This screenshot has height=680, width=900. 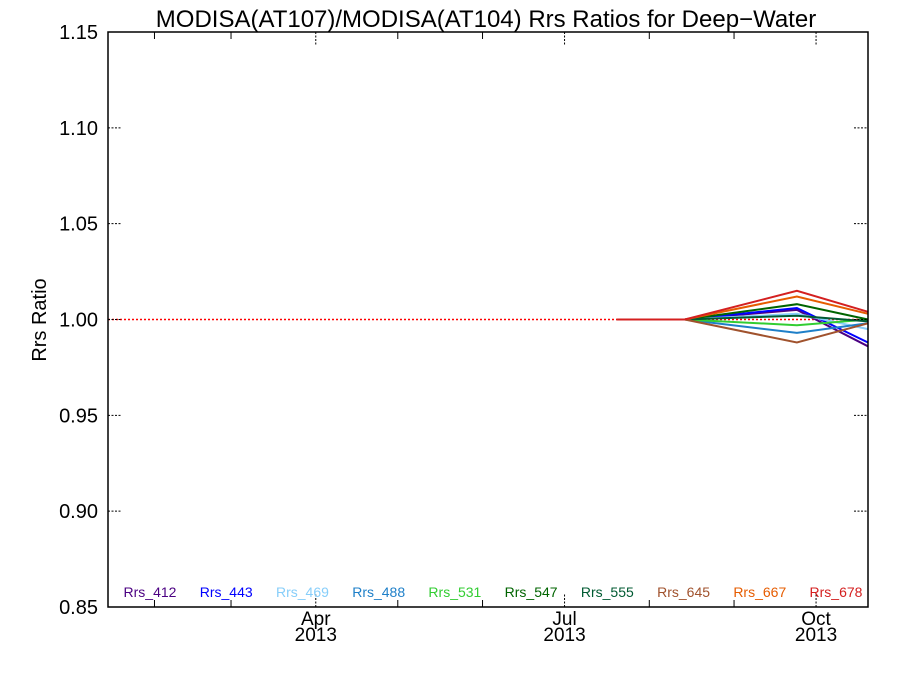 I want to click on legend-item-rrs_547: Rrs_547, so click(x=531, y=592).